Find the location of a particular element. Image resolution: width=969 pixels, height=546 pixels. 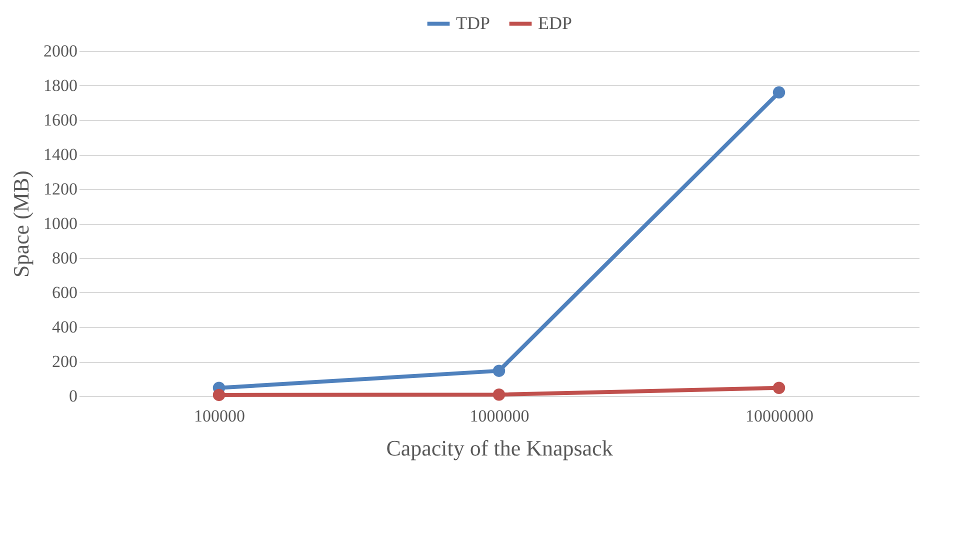

y-tick-label: 600 is located at coordinates (65, 292).